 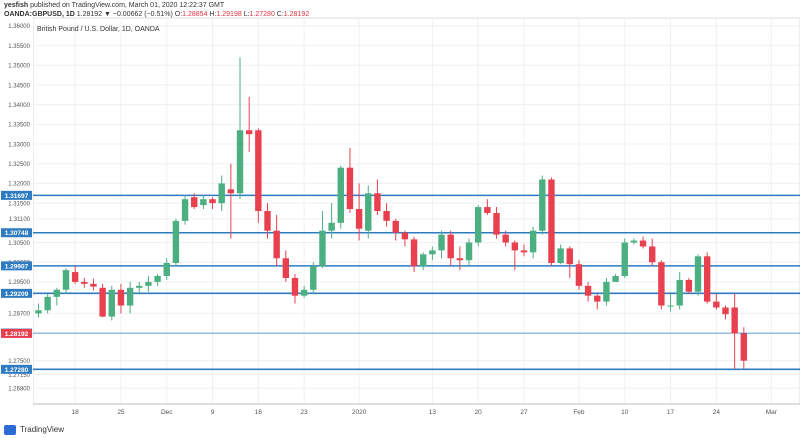 What do you see at coordinates (305, 412) in the screenshot?
I see `time-tick-label: 23` at bounding box center [305, 412].